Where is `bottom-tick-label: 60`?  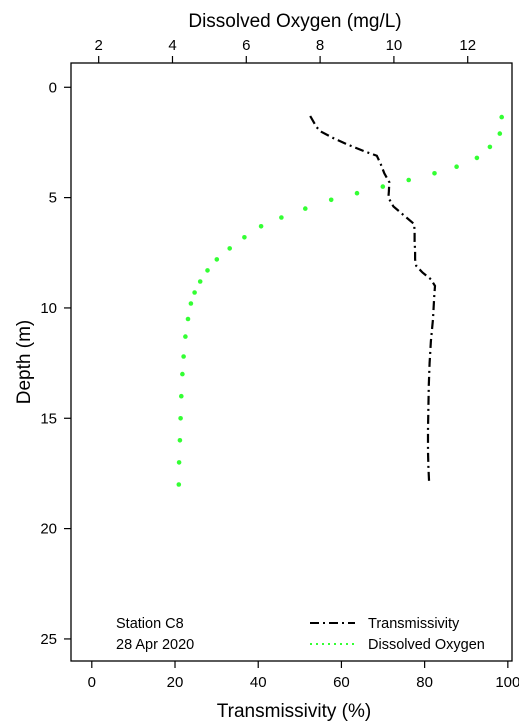
bottom-tick-label: 60 is located at coordinates (341, 682).